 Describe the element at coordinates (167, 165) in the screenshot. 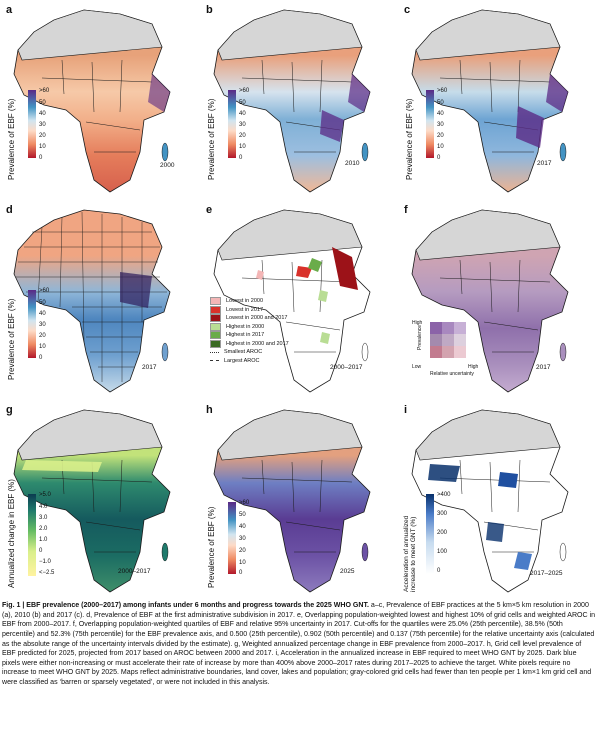

I see `year-label: 2000` at that location.